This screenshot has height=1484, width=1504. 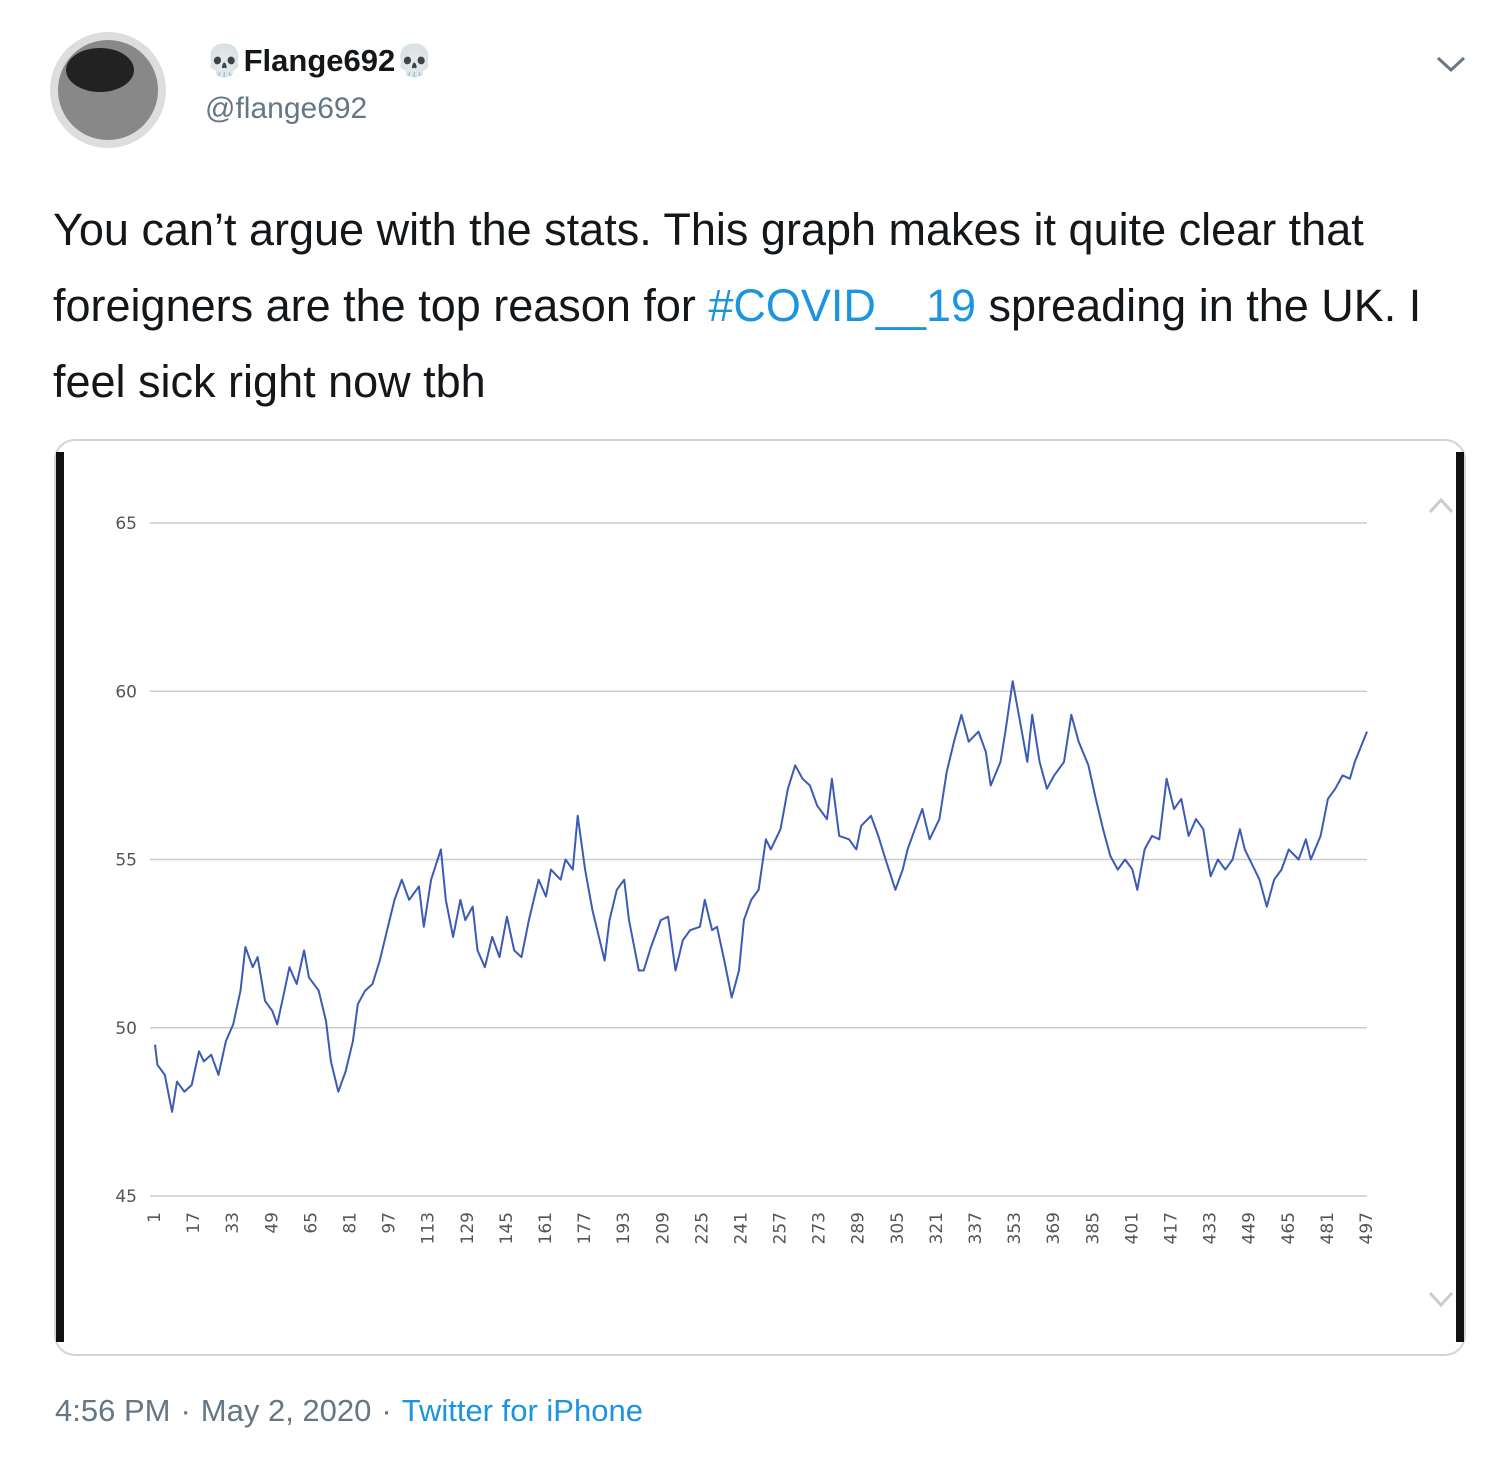 I want to click on x-tick-label: 225, so click(x=702, y=1228).